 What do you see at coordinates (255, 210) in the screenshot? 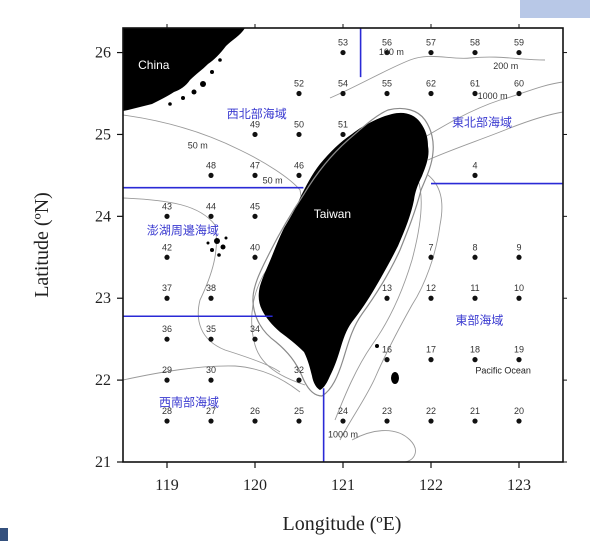
I see `station-45: 45` at bounding box center [255, 210].